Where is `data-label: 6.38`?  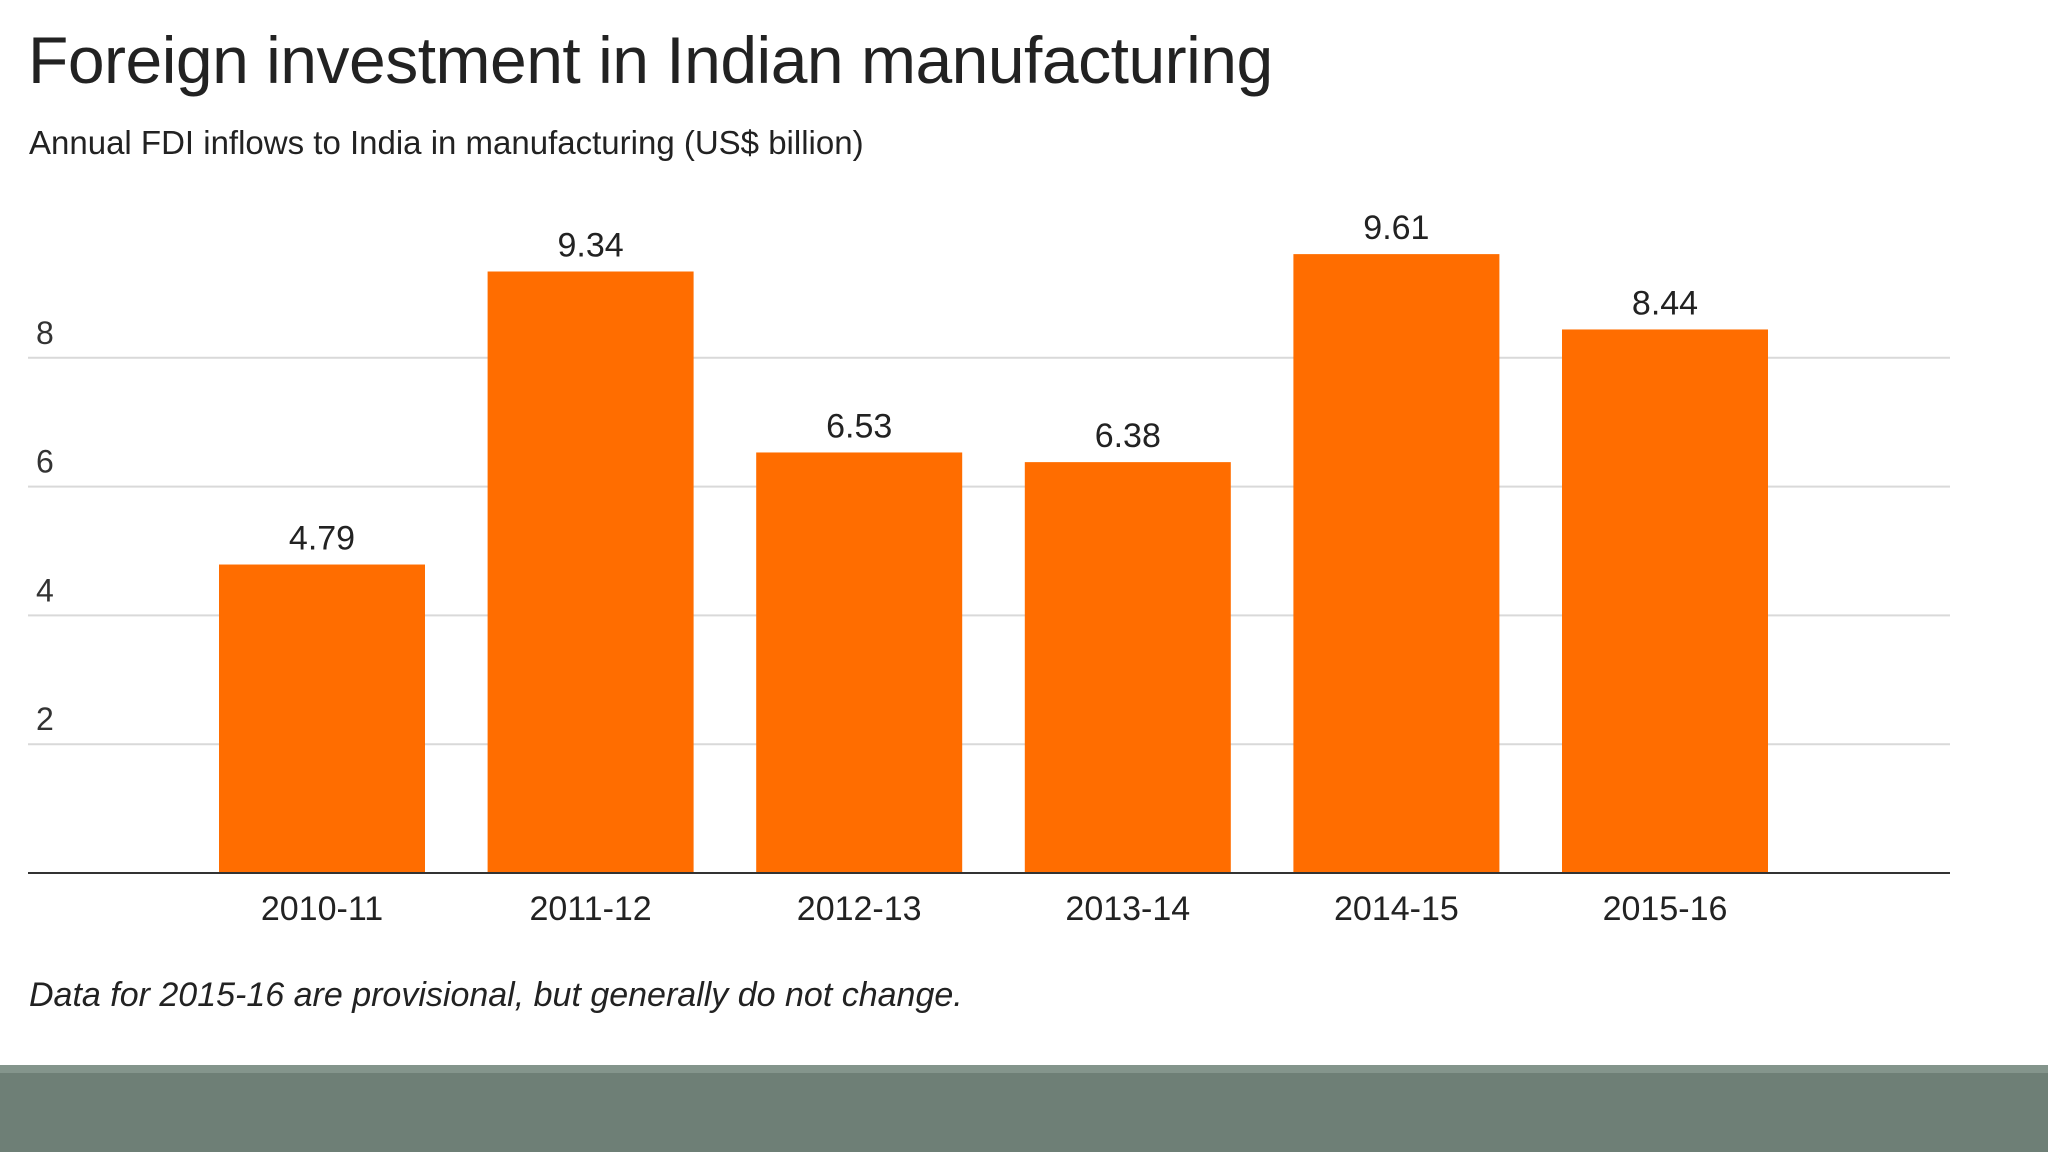
data-label: 6.38 is located at coordinates (1128, 436).